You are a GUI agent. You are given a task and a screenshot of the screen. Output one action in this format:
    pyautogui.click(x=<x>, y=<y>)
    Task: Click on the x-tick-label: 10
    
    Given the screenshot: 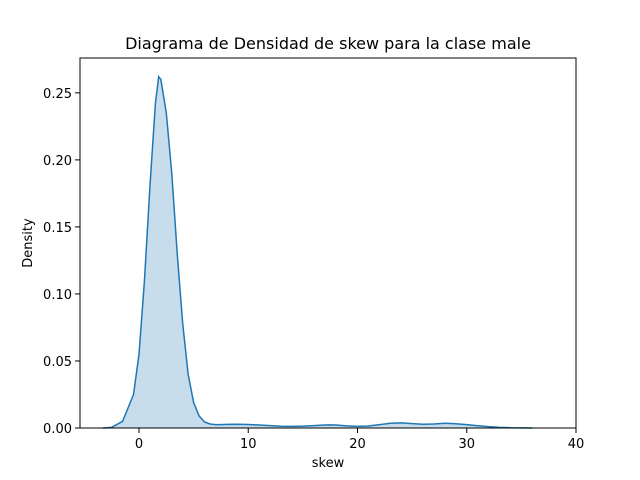 What is the action you would take?
    pyautogui.click(x=248, y=444)
    